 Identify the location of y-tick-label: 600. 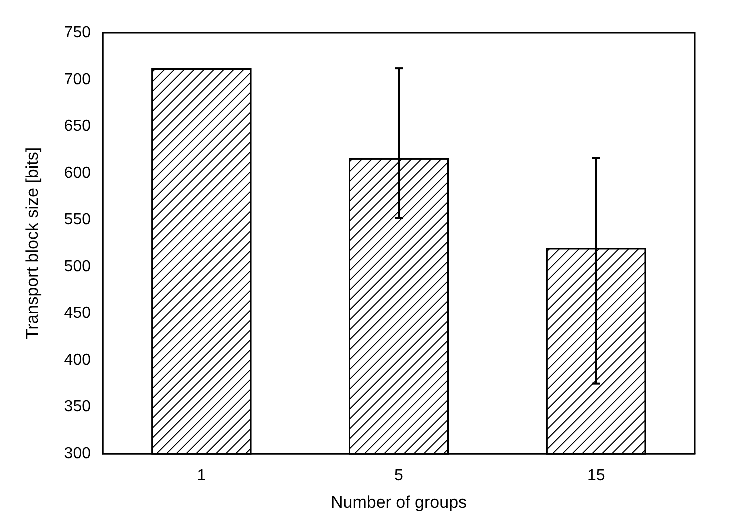
(78, 173).